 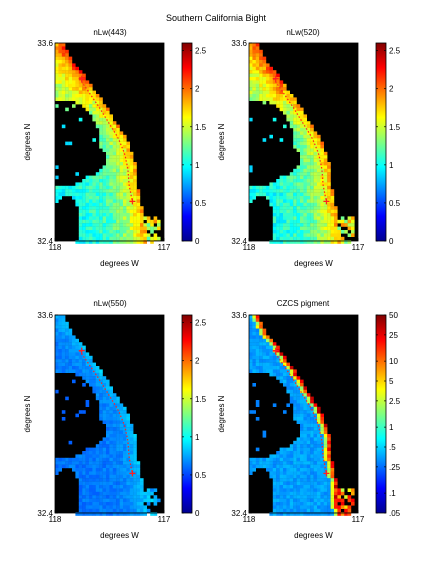 I want to click on panel-title: nLw(443), so click(x=110, y=32).